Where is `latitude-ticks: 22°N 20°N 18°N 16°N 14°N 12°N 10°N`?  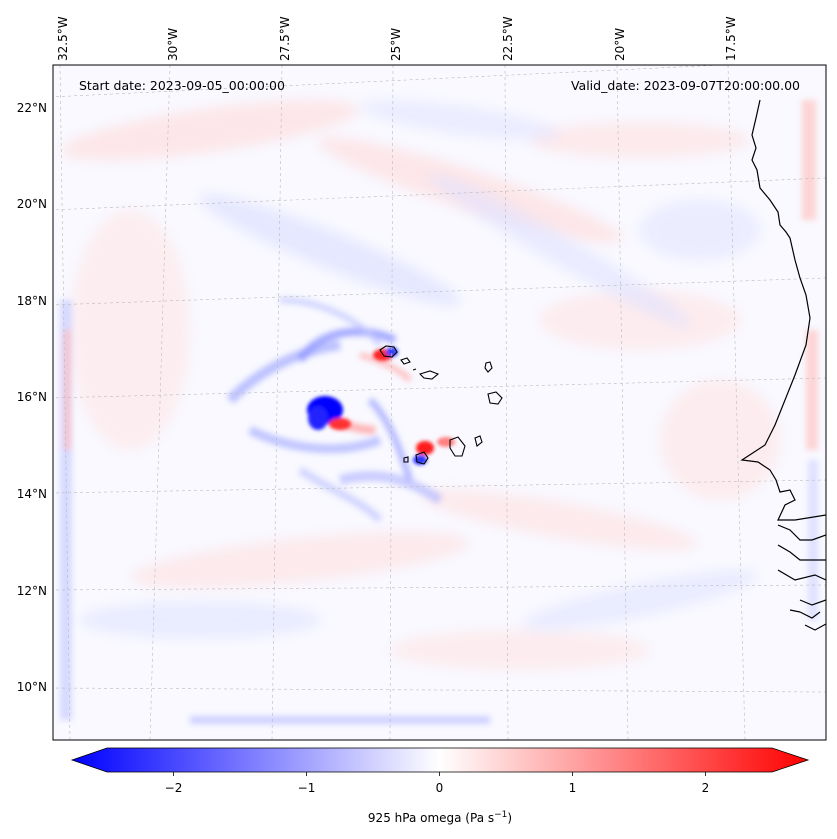 latitude-ticks: 22°N 20°N 18°N 16°N 14°N 12°N 10°N is located at coordinates (32, 397).